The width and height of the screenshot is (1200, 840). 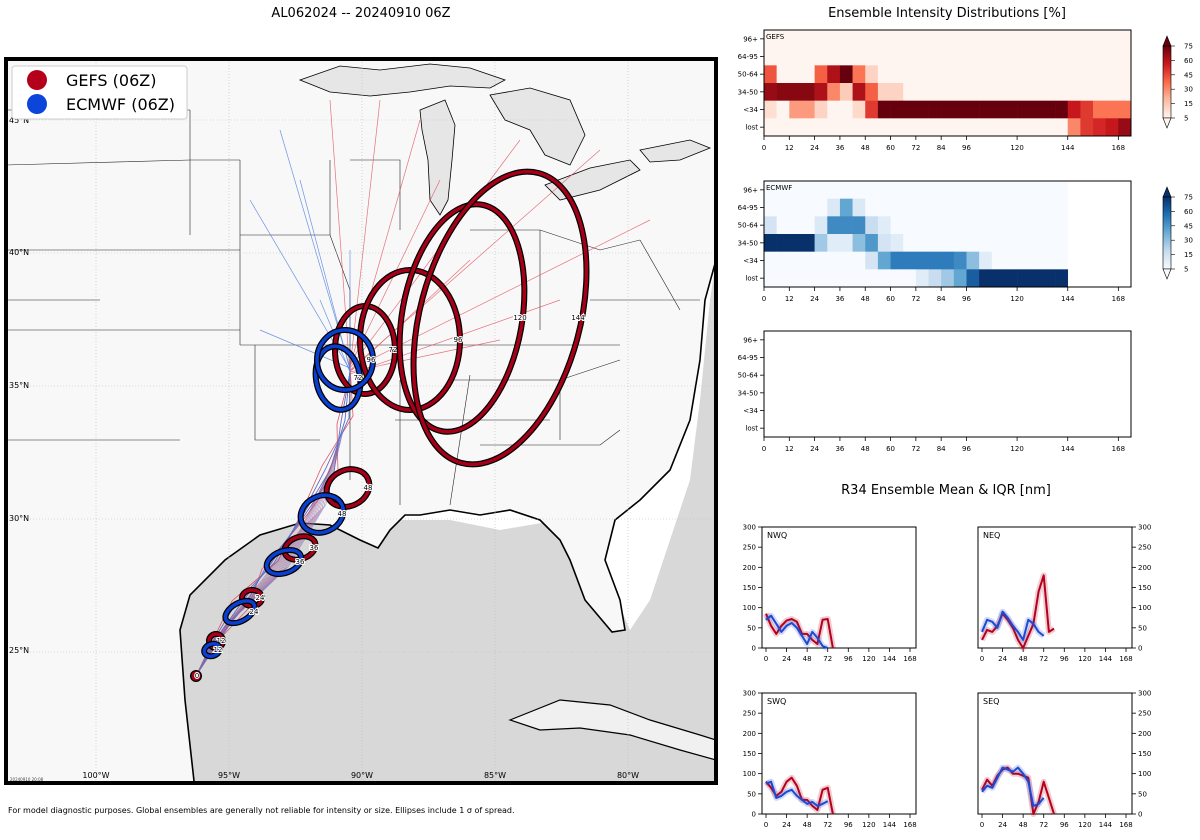 I want to click on intensity-row-label: 50-64, so click(x=748, y=75).